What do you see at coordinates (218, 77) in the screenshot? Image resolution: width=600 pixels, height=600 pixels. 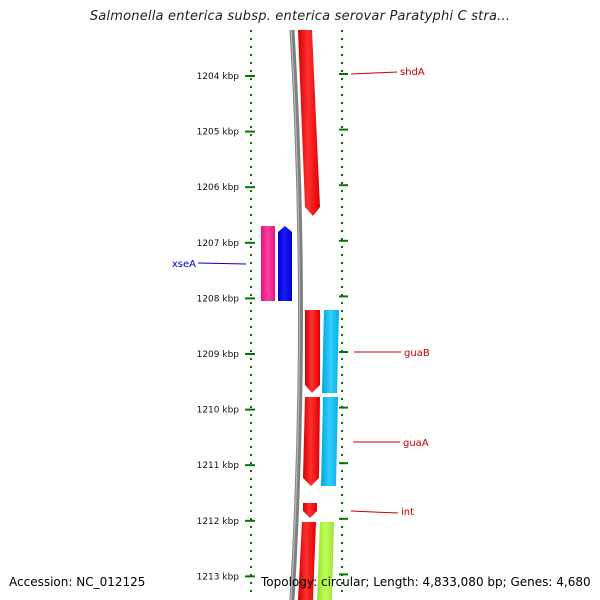 I see `tick-label: 1204 kbp` at bounding box center [218, 77].